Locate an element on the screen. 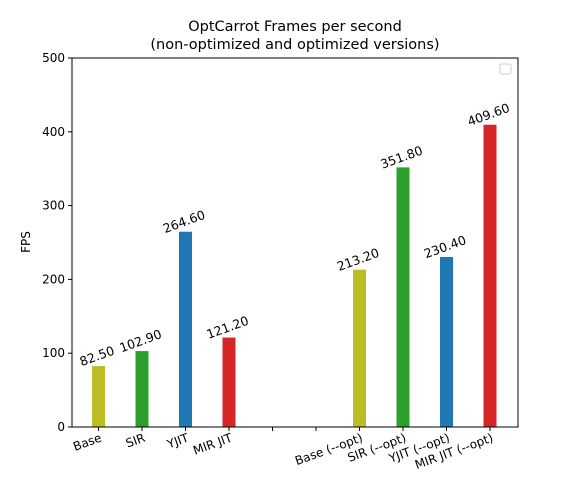  data-label: 213.20 is located at coordinates (358, 259).